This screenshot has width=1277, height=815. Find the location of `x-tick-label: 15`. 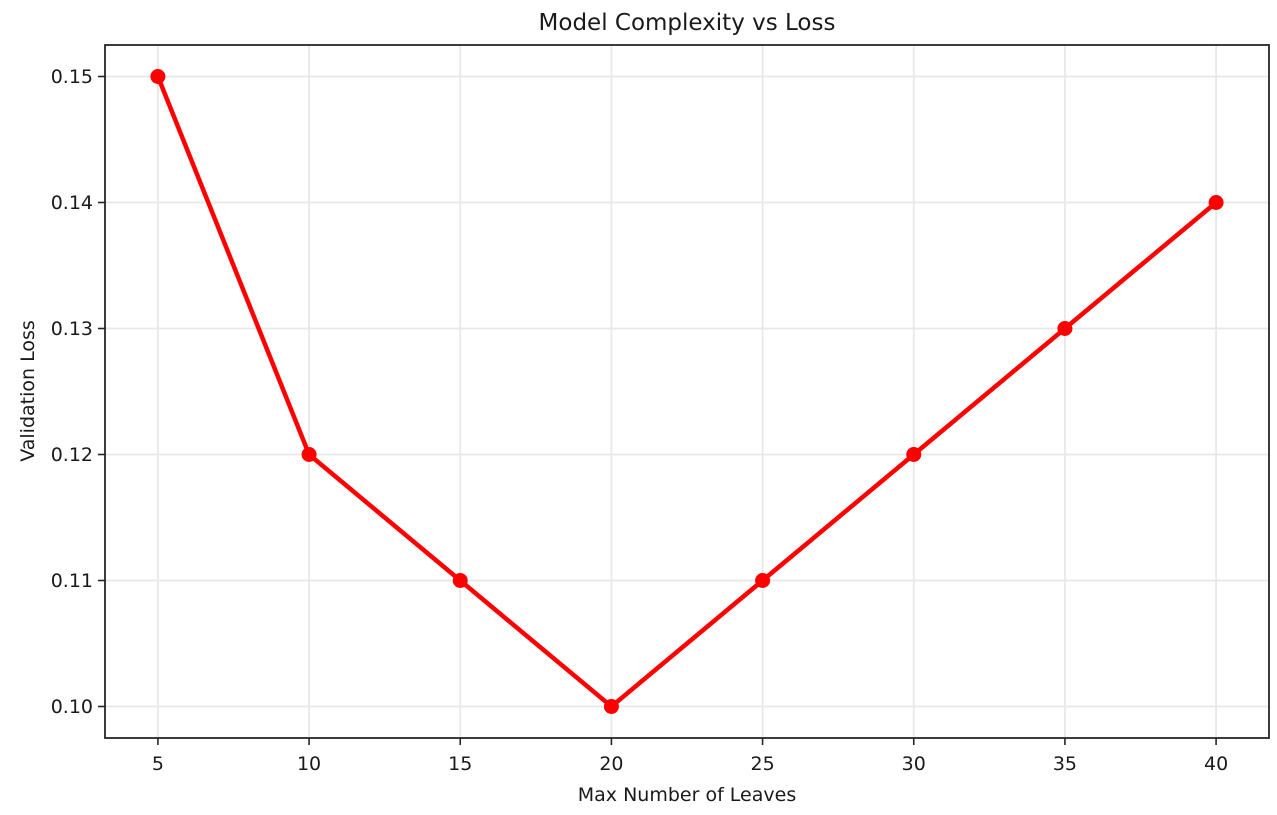

x-tick-label: 15 is located at coordinates (460, 764).